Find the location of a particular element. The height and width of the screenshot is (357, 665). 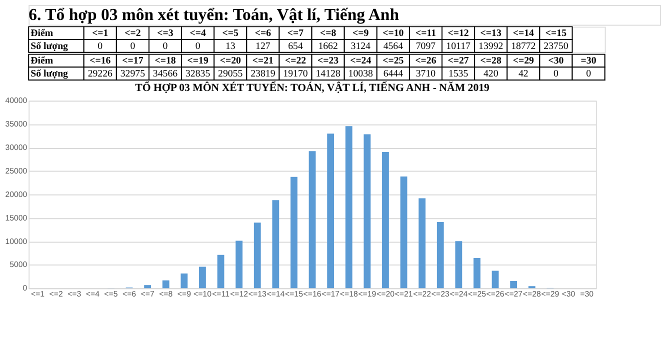

data-label: 13 is located at coordinates (230, 46).